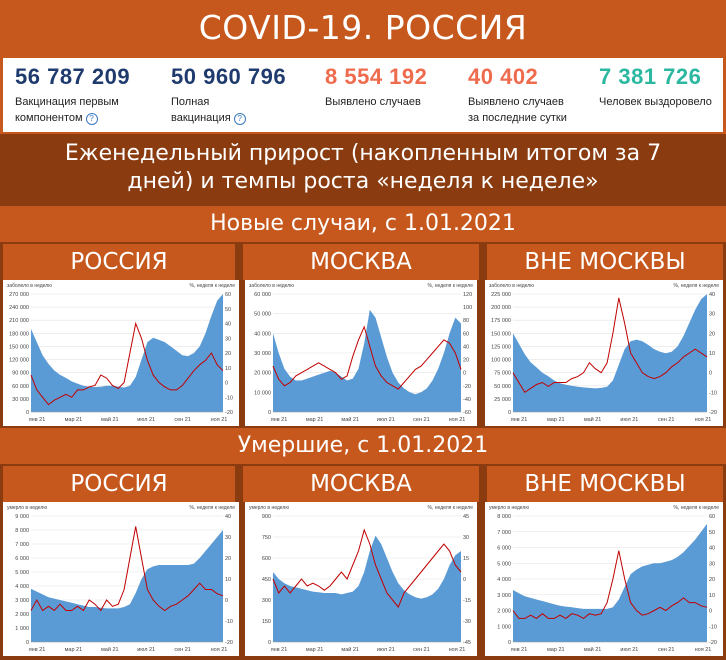  What do you see at coordinates (517, 118) in the screenshot?
I see `stat-label: за последние сутки` at bounding box center [517, 118].